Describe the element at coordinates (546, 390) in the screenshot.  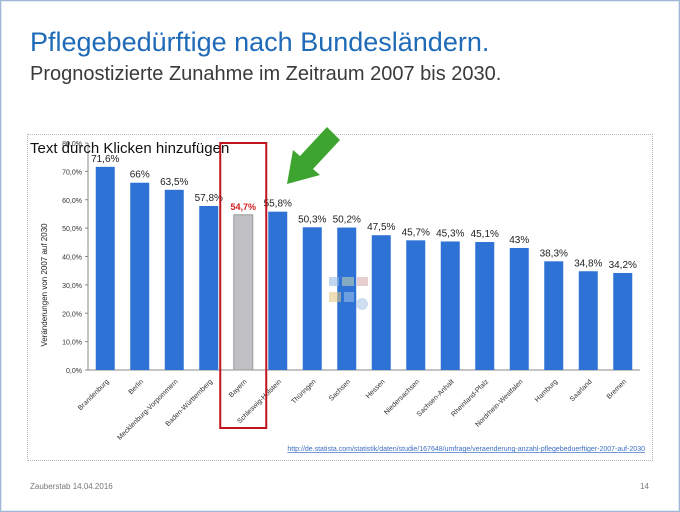
I see `category-label: Hamburg` at that location.